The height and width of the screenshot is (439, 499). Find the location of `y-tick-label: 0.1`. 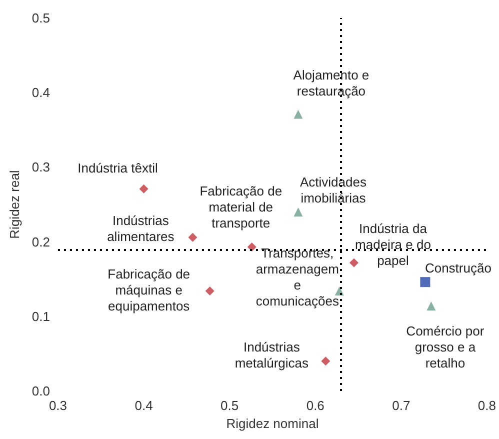

y-tick-label: 0.1 is located at coordinates (41, 316).